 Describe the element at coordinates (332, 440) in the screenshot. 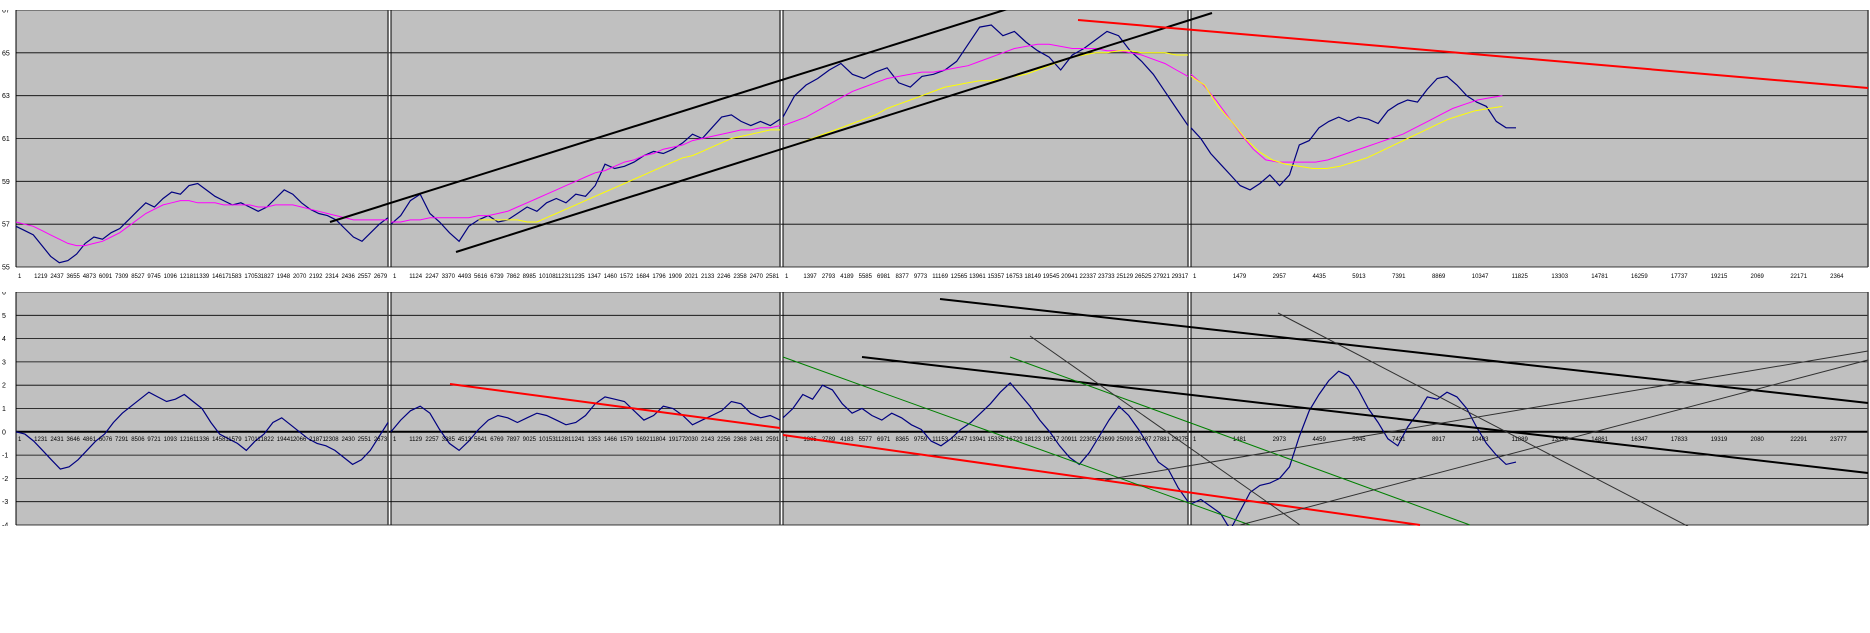

I see `x-tick-label: 2308` at that location.